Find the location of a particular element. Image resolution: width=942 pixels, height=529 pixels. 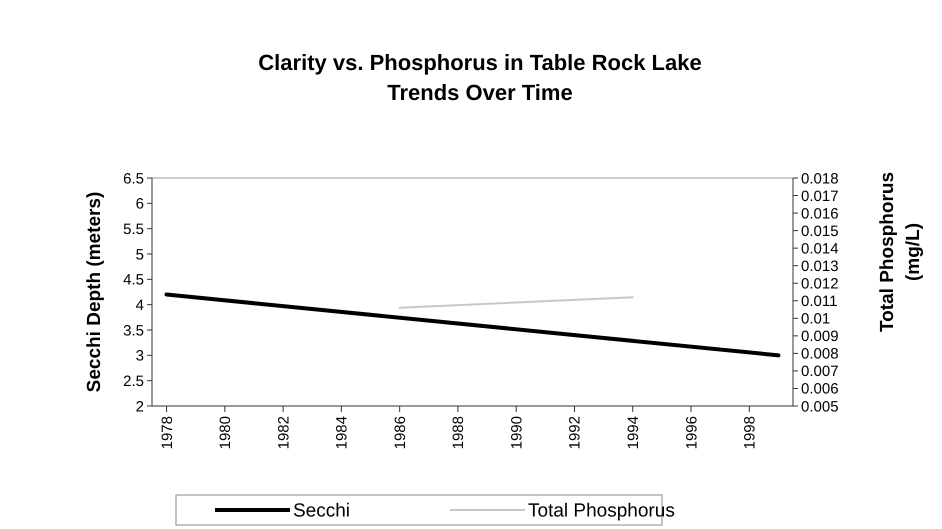

x-tick-label: 1994 is located at coordinates (633, 433).